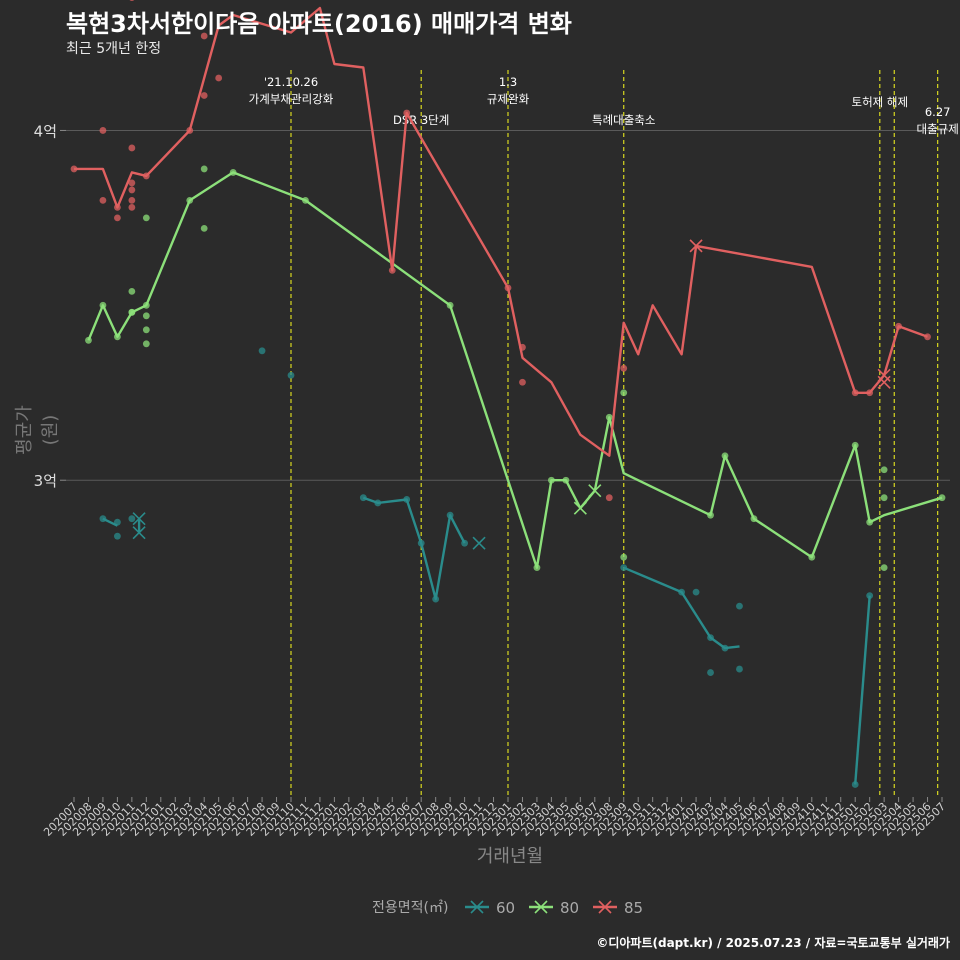 The height and width of the screenshot is (960, 960). Describe the element at coordinates (623, 120) in the screenshot. I see `policy-label: 특례대출축소` at that location.